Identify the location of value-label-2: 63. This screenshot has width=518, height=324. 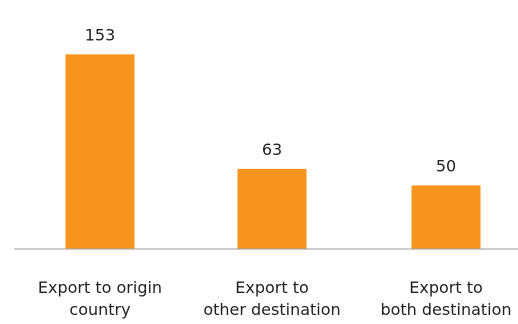
(272, 149).